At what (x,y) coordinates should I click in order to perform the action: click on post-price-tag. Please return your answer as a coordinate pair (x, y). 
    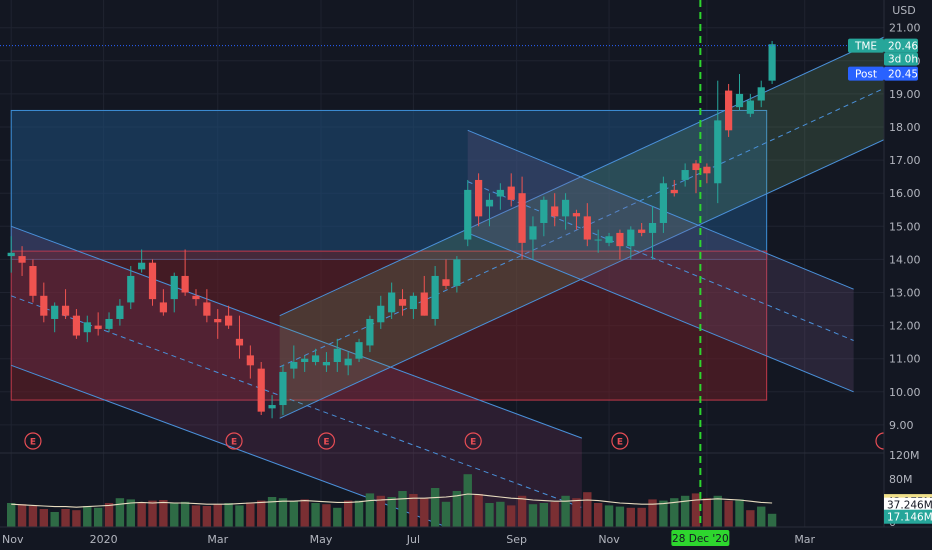
    Looking at the image, I should click on (901, 73).